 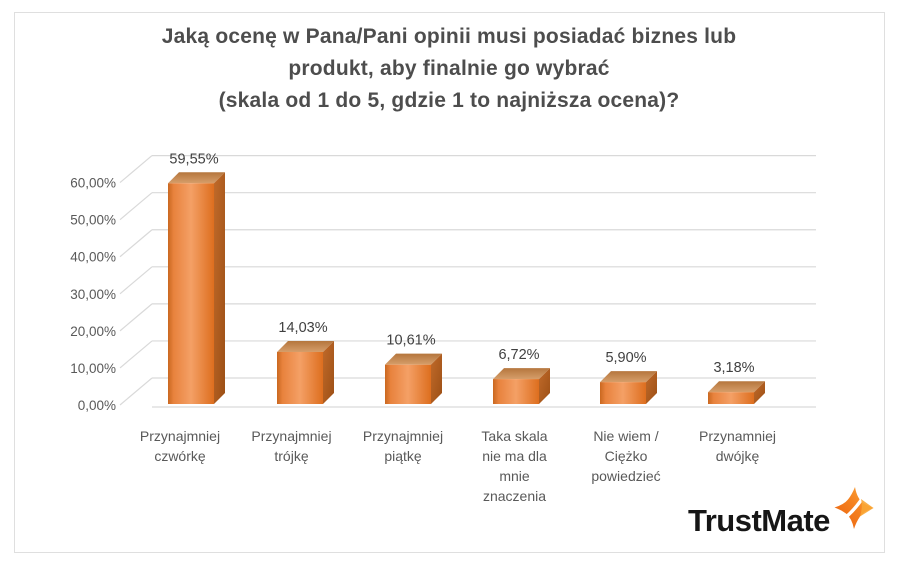 I want to click on y-axis-tick-label: 10,00%, so click(x=93, y=368).